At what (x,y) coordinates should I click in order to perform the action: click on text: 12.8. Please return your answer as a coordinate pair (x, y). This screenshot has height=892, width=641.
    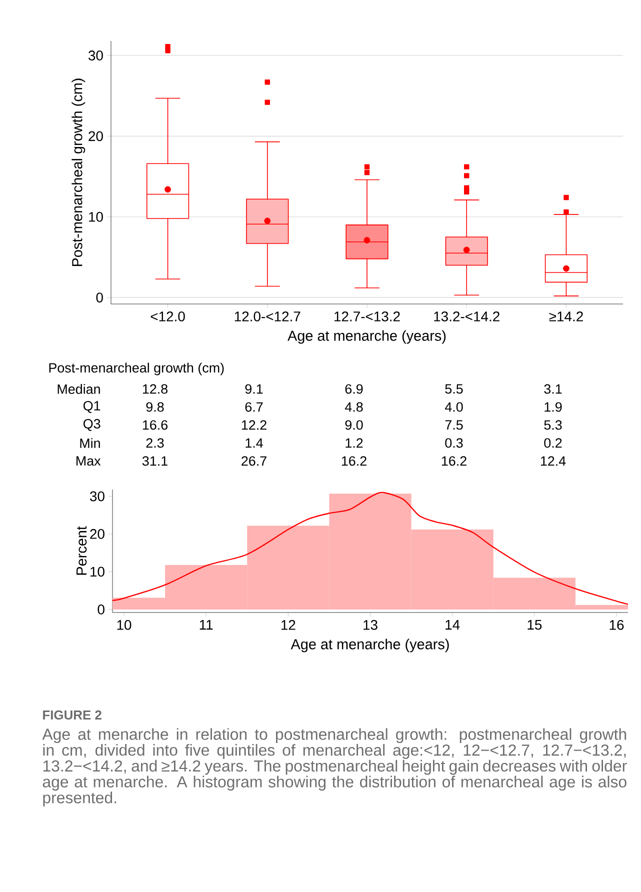
    Looking at the image, I should click on (155, 389).